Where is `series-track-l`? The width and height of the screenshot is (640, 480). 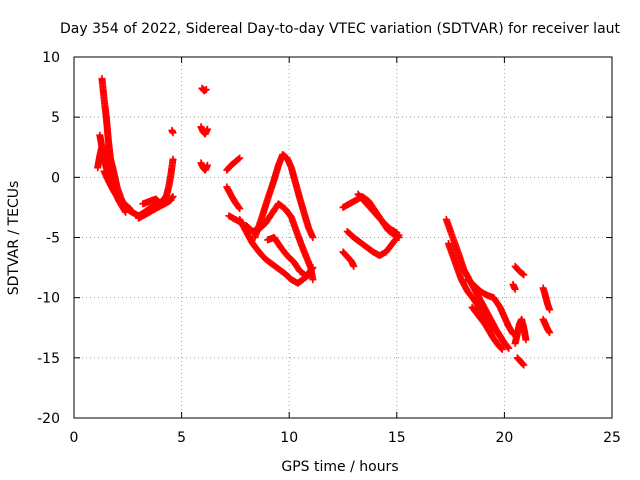
series-track-l is located at coordinates (284, 195).